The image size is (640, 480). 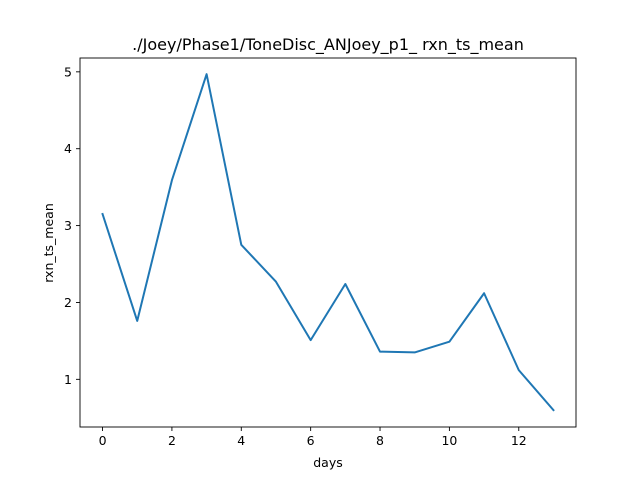 What do you see at coordinates (449, 440) in the screenshot?
I see `x-tick-label: 10` at bounding box center [449, 440].